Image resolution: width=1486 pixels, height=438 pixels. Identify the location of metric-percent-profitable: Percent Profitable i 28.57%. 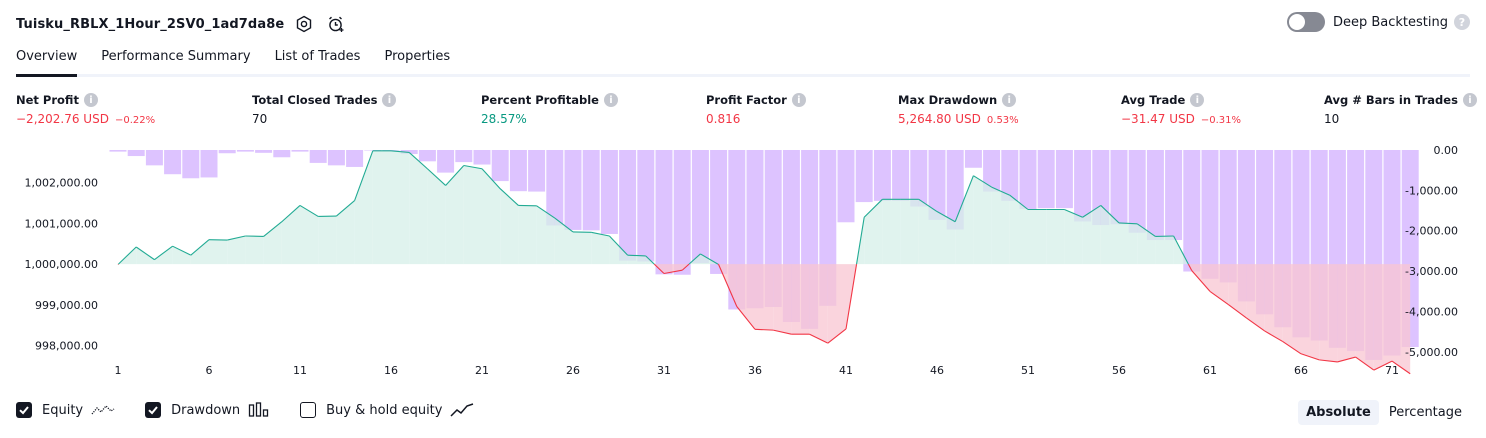
(549, 109).